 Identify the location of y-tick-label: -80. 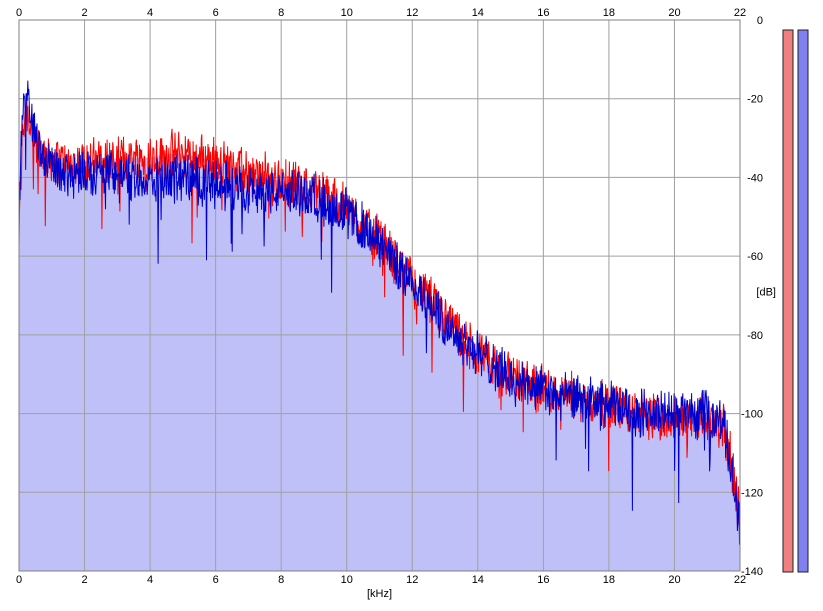
(755, 336).